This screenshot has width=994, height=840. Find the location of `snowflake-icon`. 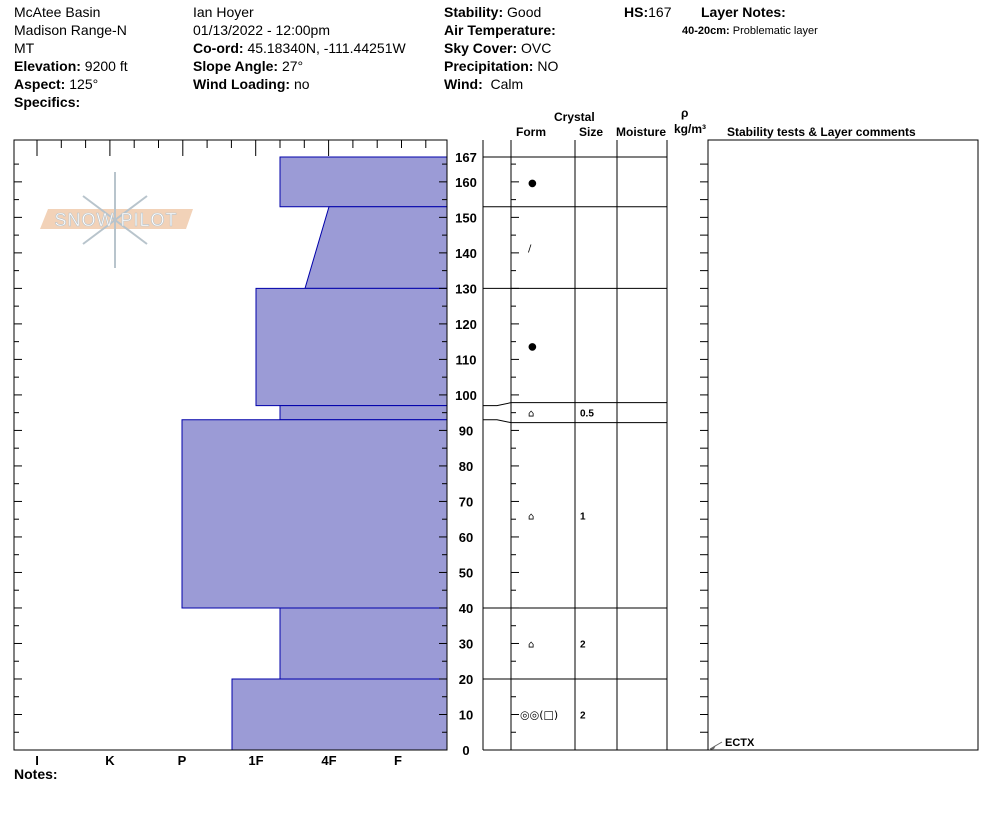

snowflake-icon is located at coordinates (115, 220).